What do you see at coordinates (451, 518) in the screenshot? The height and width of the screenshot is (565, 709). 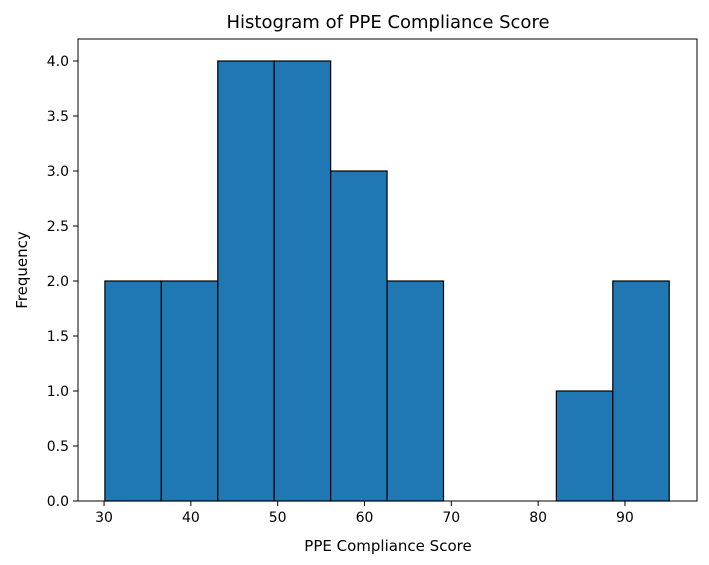 I see `x-tick-label: 70` at bounding box center [451, 518].